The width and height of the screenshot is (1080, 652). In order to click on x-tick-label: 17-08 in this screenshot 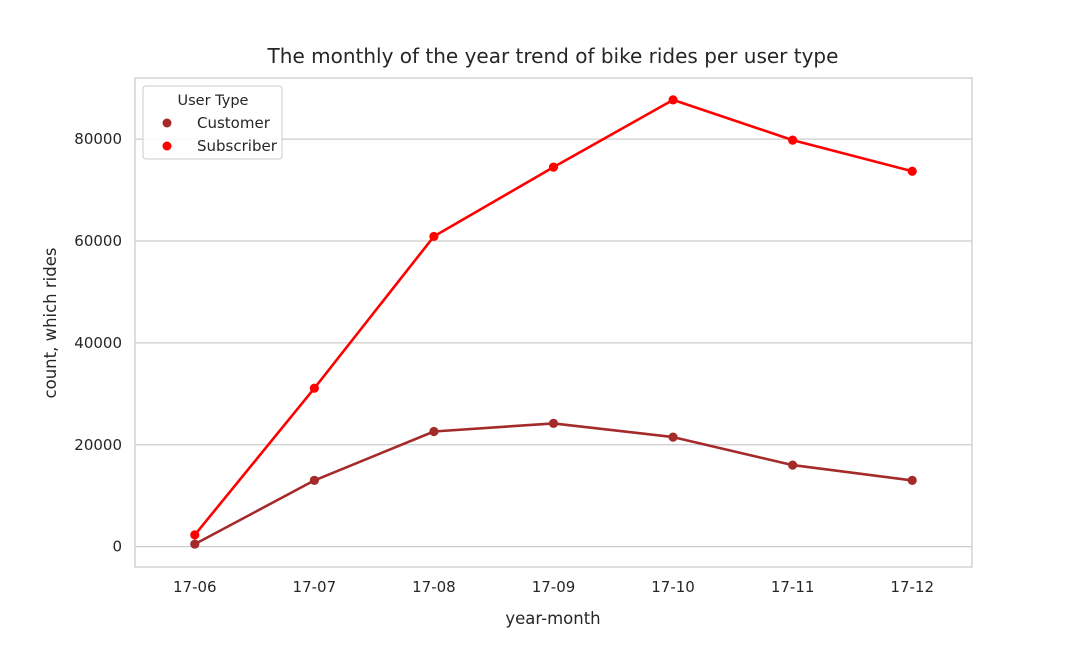, I will do `click(434, 587)`.